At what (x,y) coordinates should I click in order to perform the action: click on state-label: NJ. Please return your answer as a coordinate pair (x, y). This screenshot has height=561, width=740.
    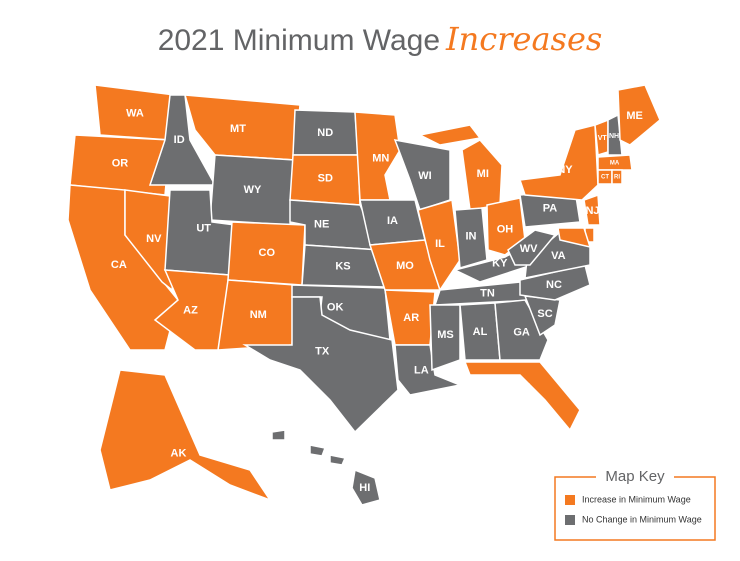
    Looking at the image, I should click on (592, 211).